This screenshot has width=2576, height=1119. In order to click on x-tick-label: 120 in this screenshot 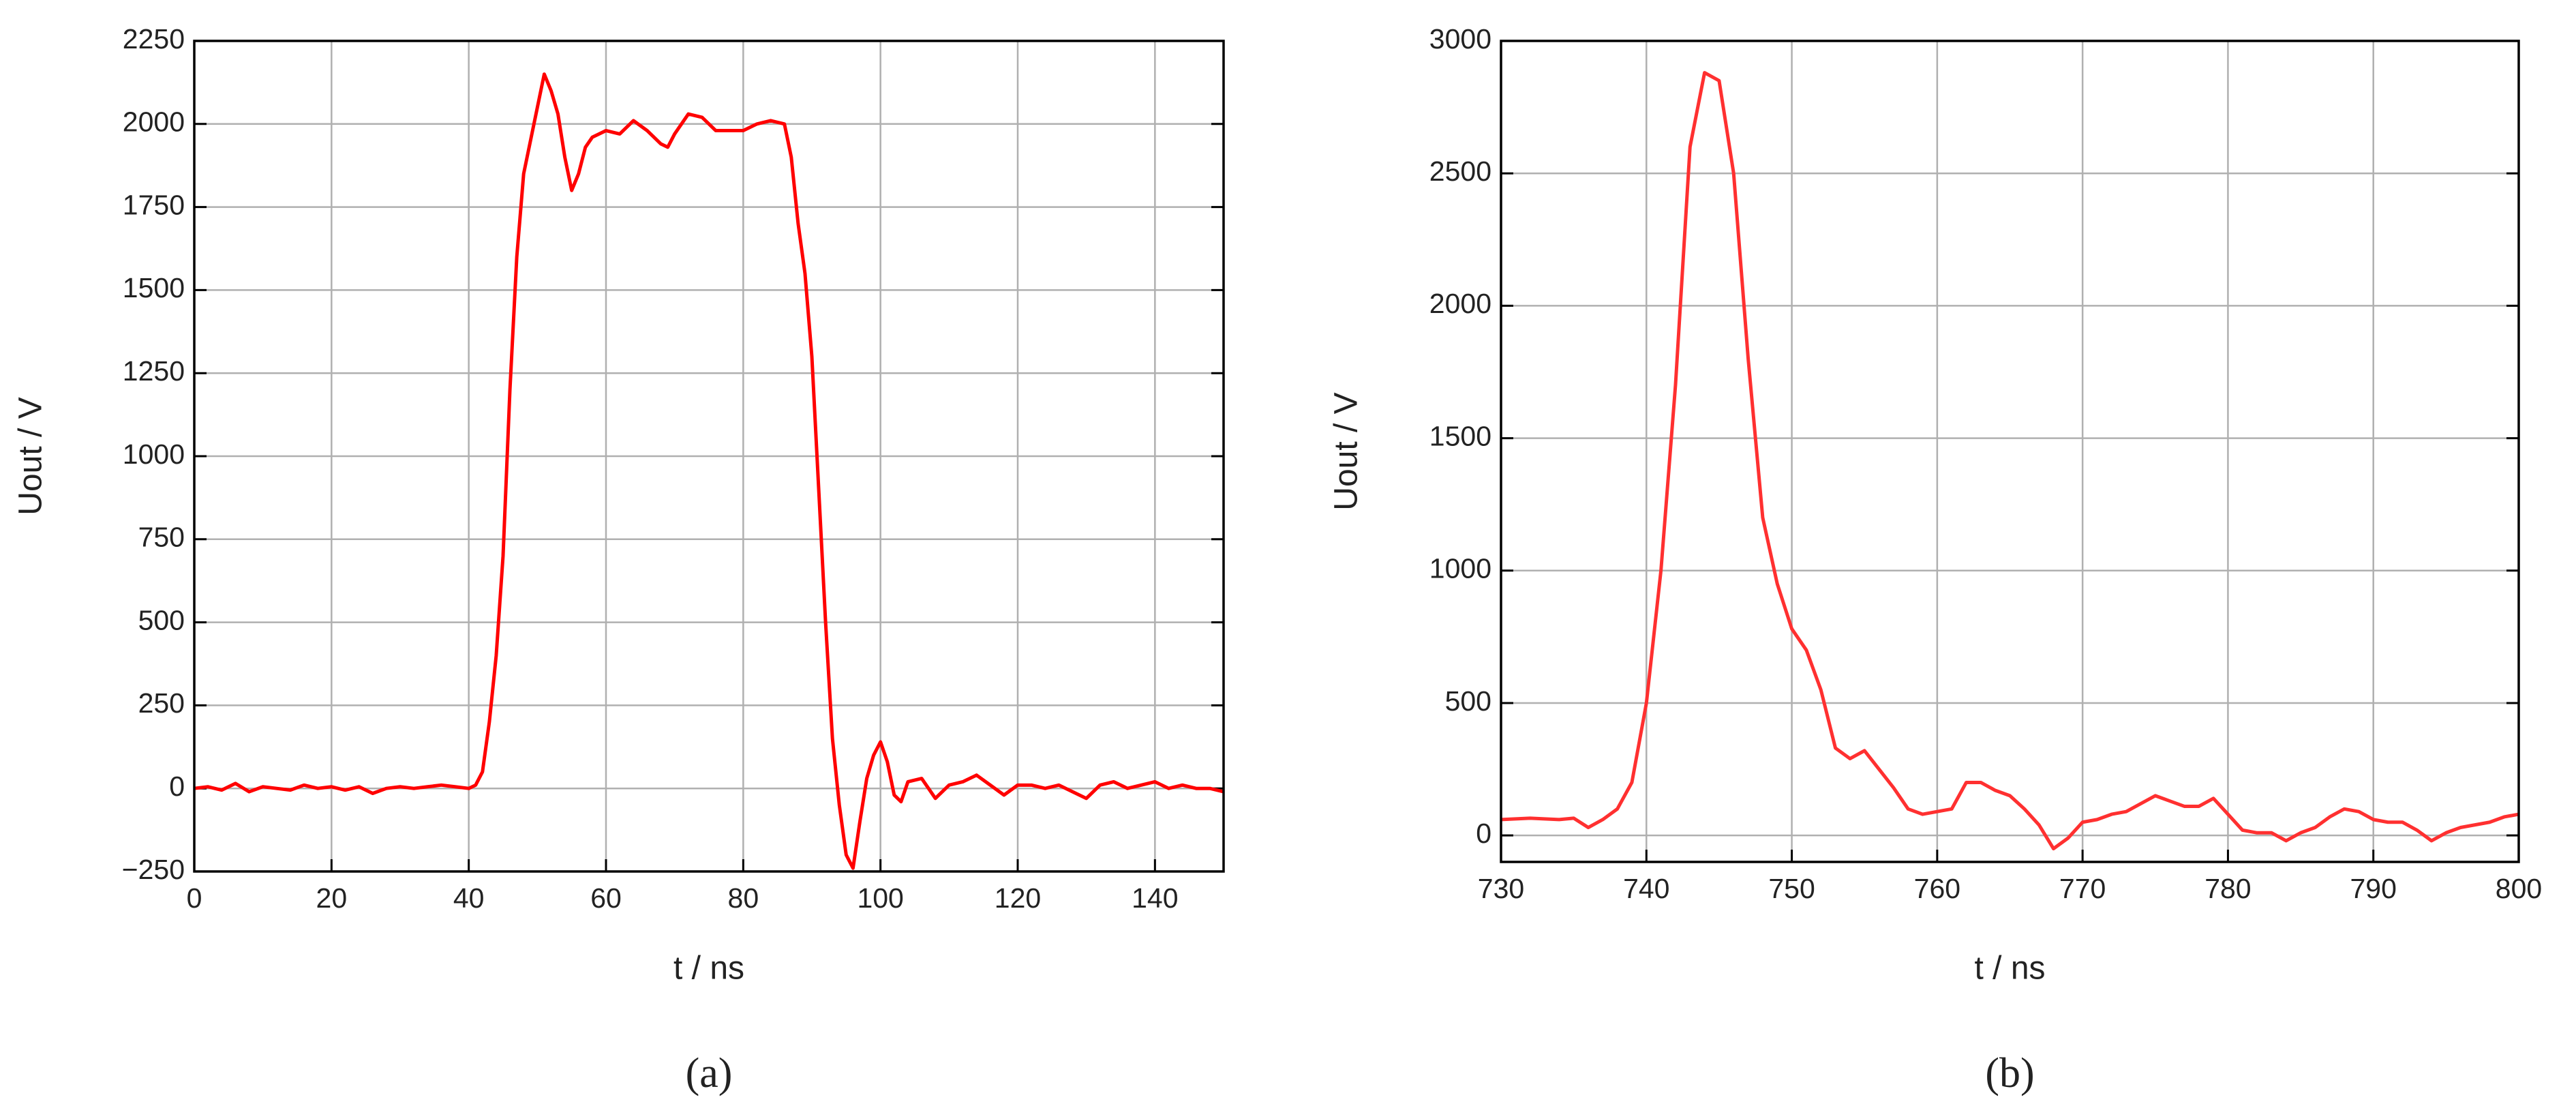, I will do `click(1018, 898)`.